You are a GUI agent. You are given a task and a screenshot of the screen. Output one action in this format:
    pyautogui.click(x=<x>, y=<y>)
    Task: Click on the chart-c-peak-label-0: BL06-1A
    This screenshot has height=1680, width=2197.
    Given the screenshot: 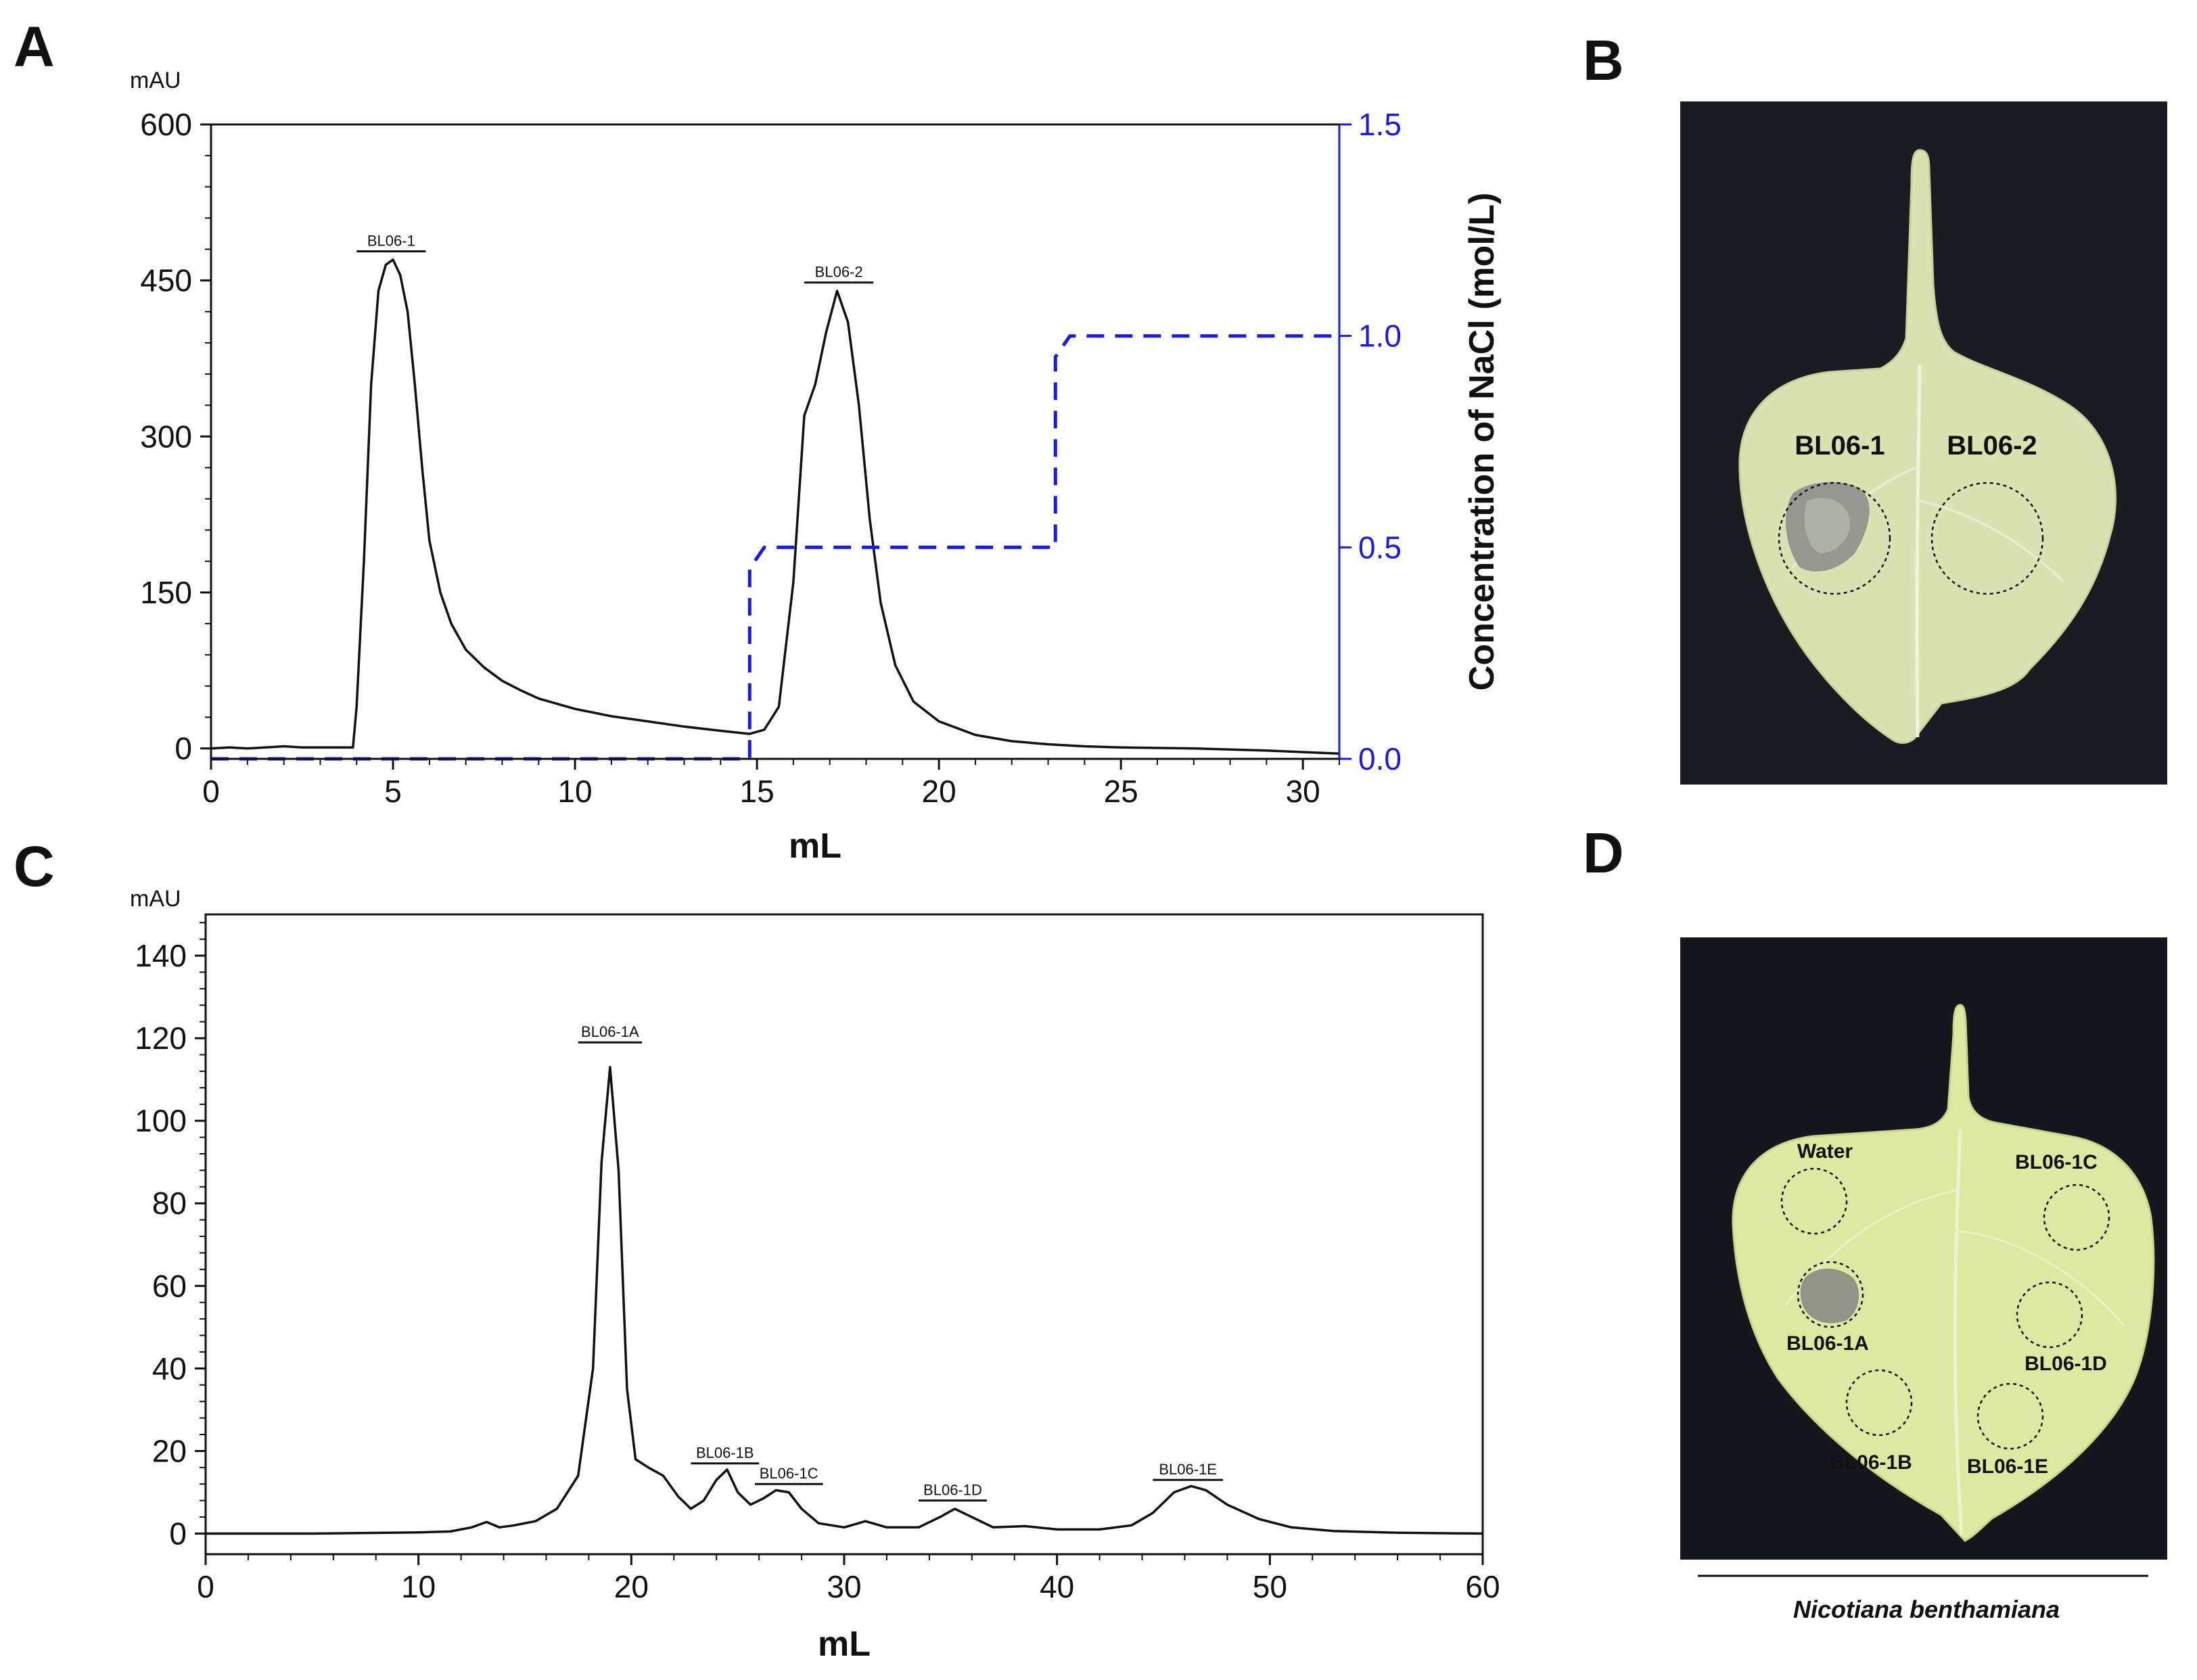 What is the action you would take?
    pyautogui.click(x=610, y=1031)
    